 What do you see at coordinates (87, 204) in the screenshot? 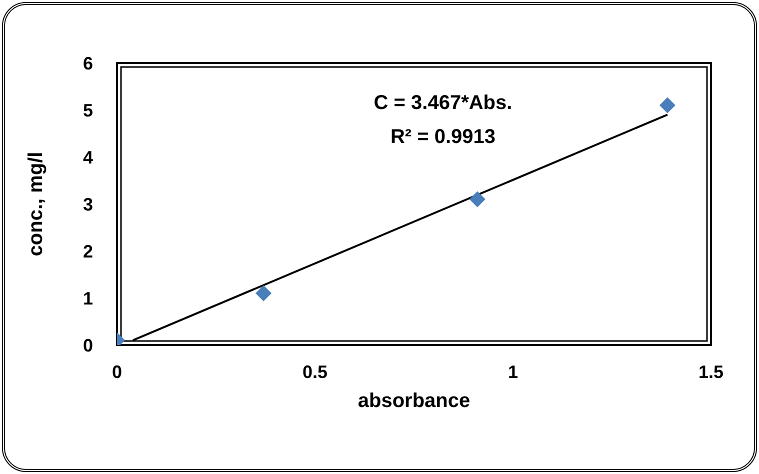
I see `y-tick-label: 3` at bounding box center [87, 204].